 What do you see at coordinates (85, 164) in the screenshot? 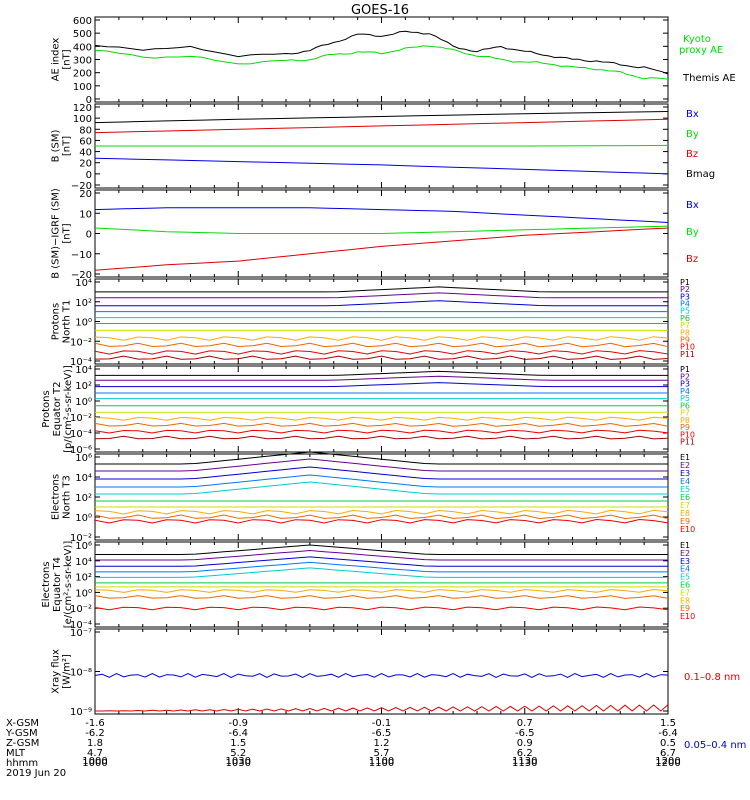
I see `y-tick-label: 20` at bounding box center [85, 164].